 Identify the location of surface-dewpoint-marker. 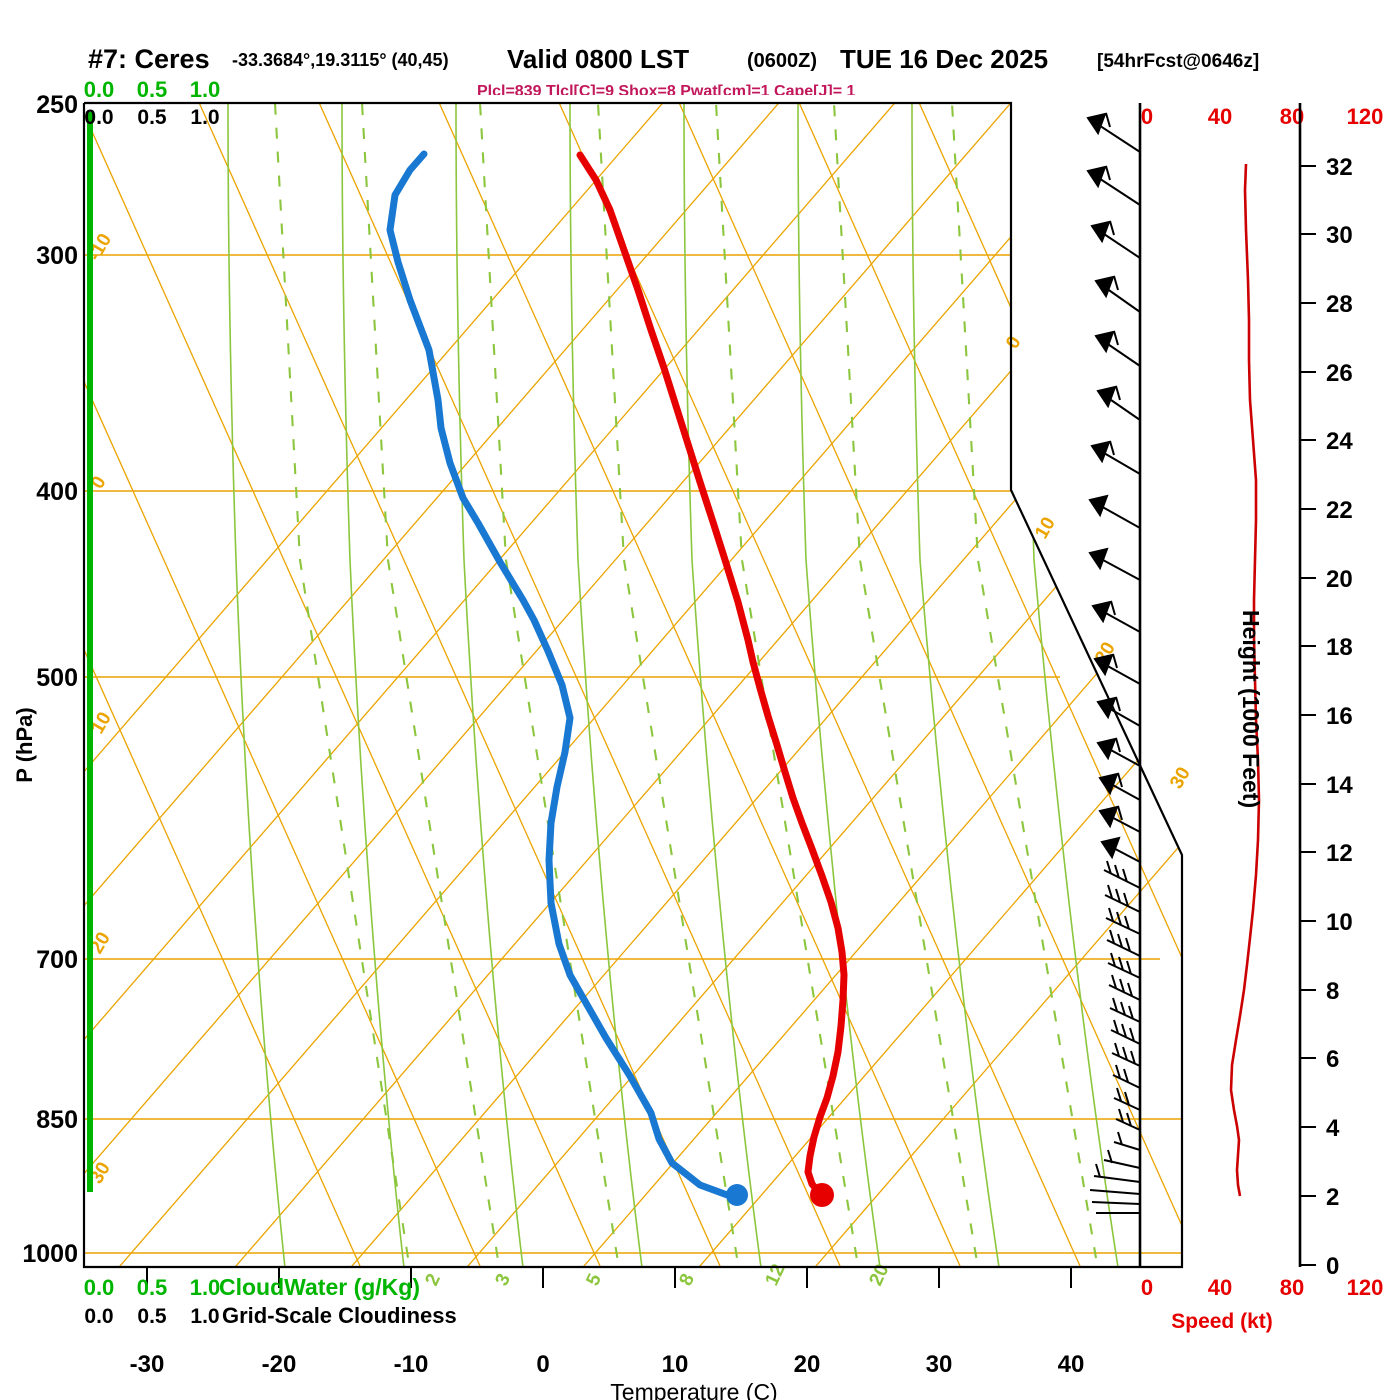
(737, 1195).